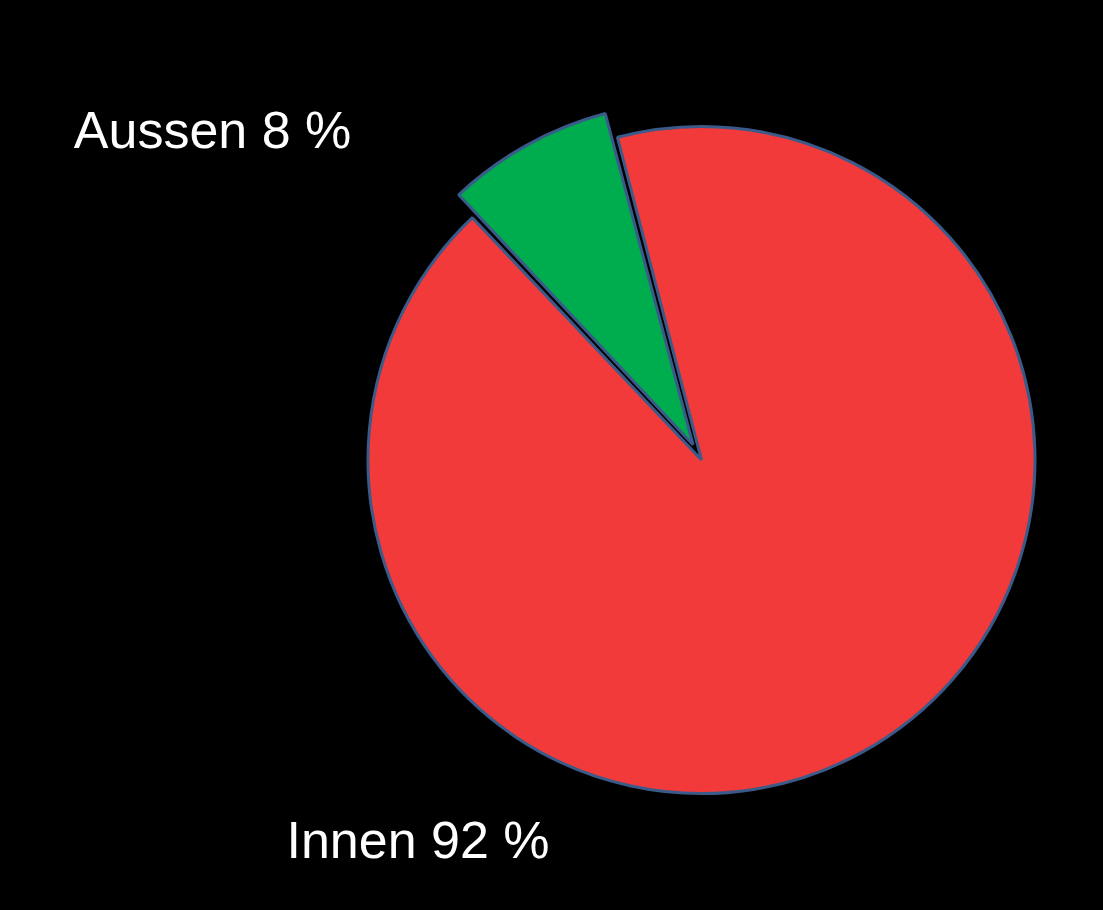 This screenshot has height=910, width=1103. What do you see at coordinates (418, 839) in the screenshot?
I see `slice-label: Innen 92 %` at bounding box center [418, 839].